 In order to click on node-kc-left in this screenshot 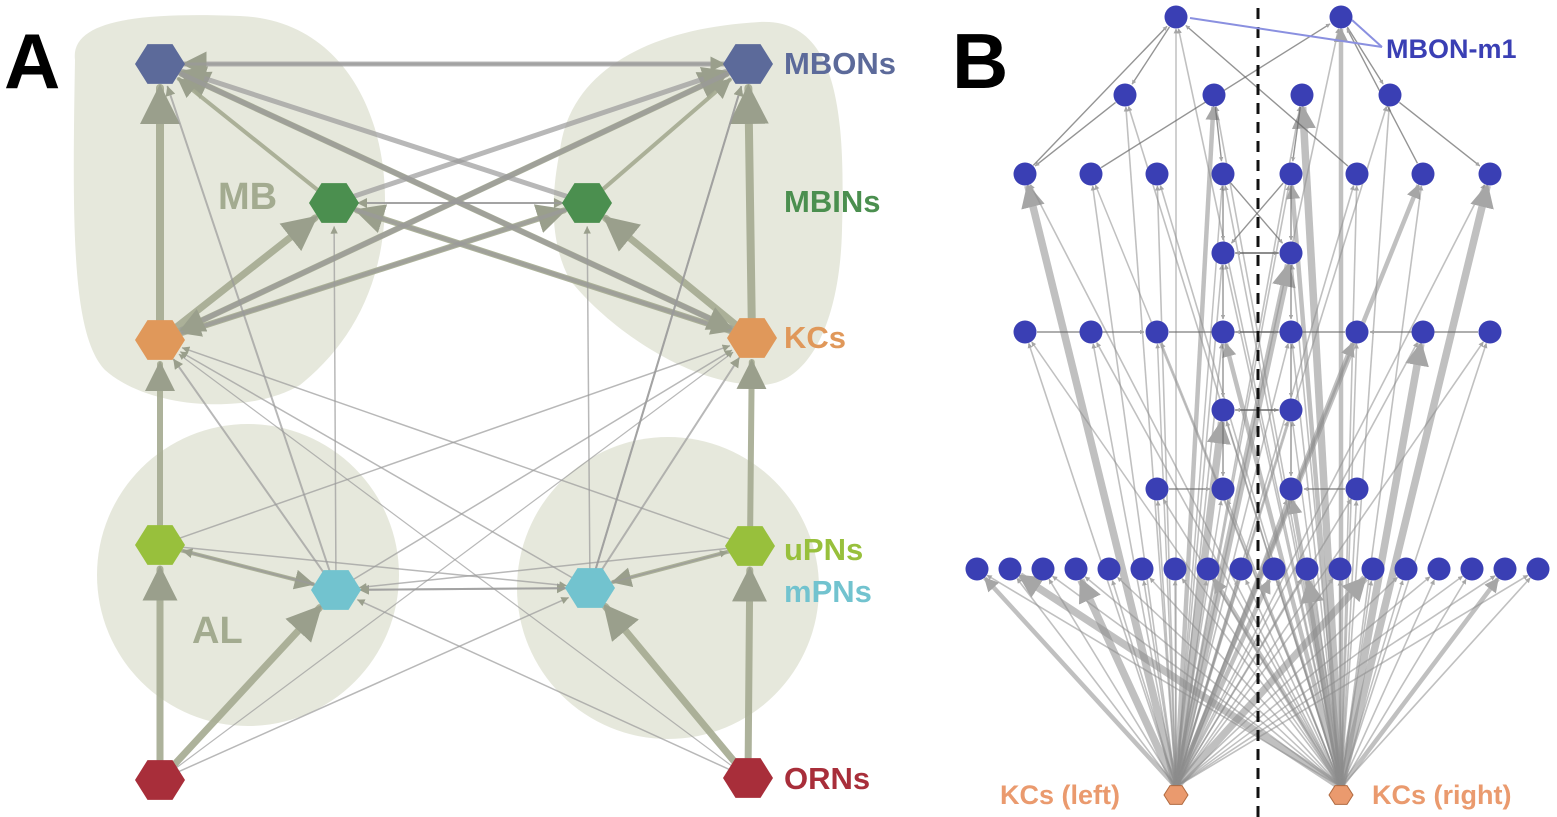, I will do `click(1176, 795)`.